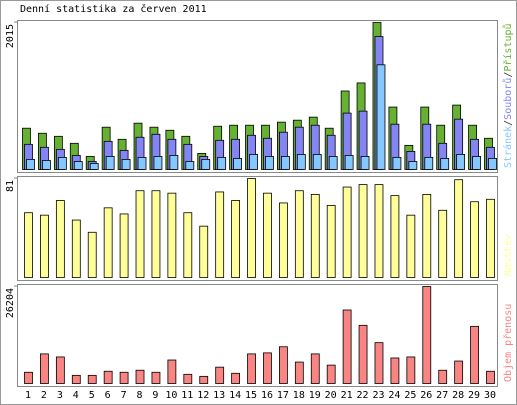  What do you see at coordinates (410, 395) in the screenshot?
I see `x-tick-label: 25` at bounding box center [410, 395].